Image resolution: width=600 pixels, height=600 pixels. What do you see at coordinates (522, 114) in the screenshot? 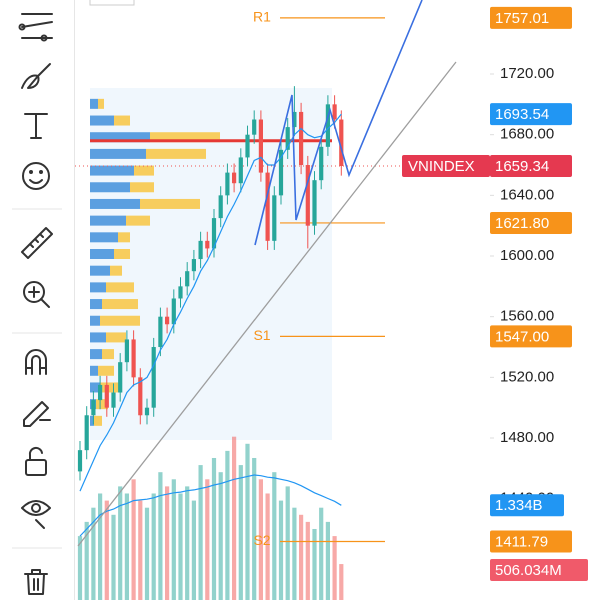
I see `ma-tag: 1693.54` at bounding box center [522, 114].